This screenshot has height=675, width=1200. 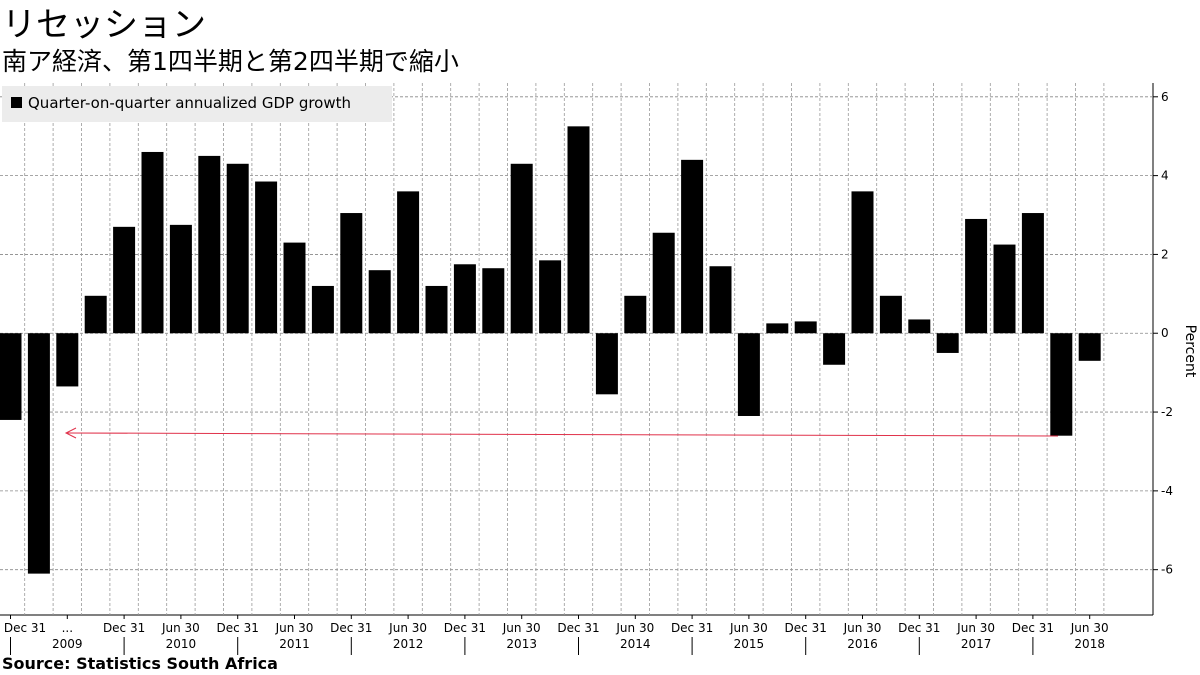 I want to click on legend-label: Quarter-on-quarter annualized GDP growth, so click(x=189, y=103).